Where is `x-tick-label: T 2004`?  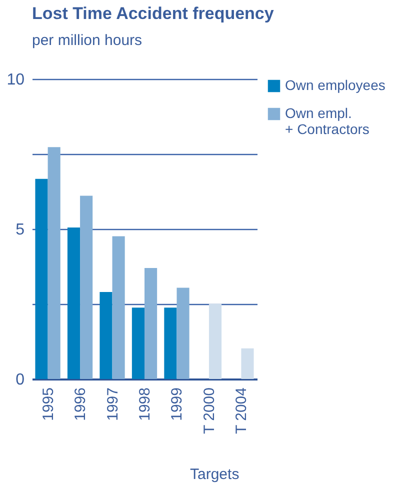 x-tick-label: T 2004 is located at coordinates (241, 411).